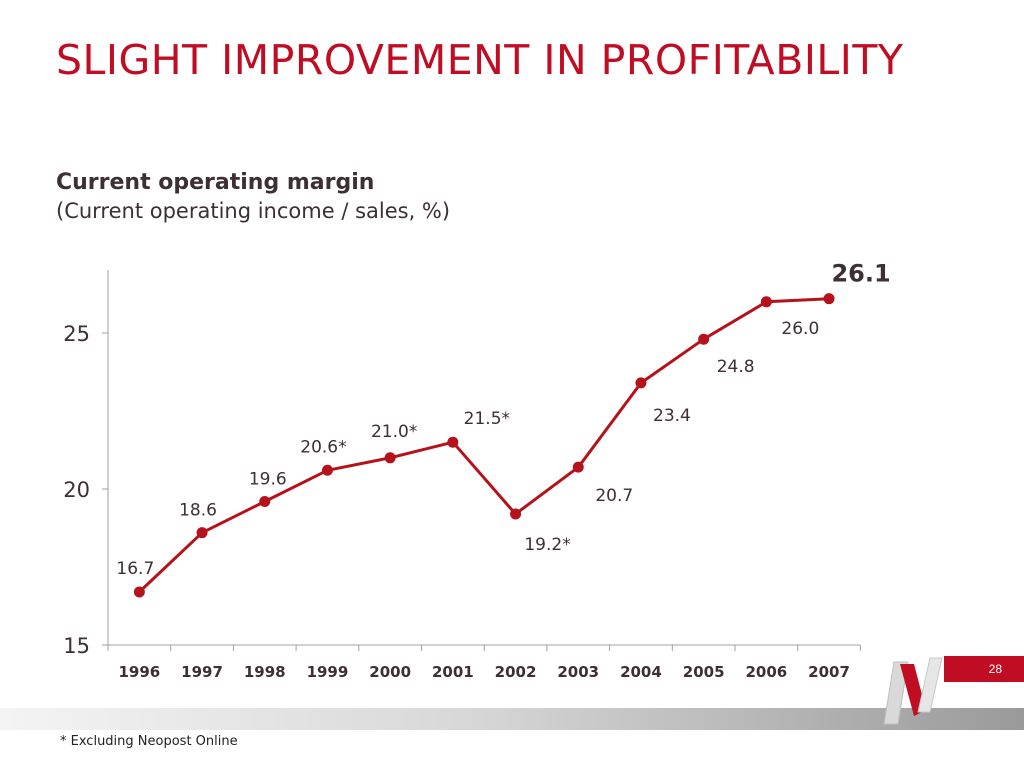 The image size is (1024, 768). Describe the element at coordinates (76, 490) in the screenshot. I see `y-tick-label: 20` at that location.